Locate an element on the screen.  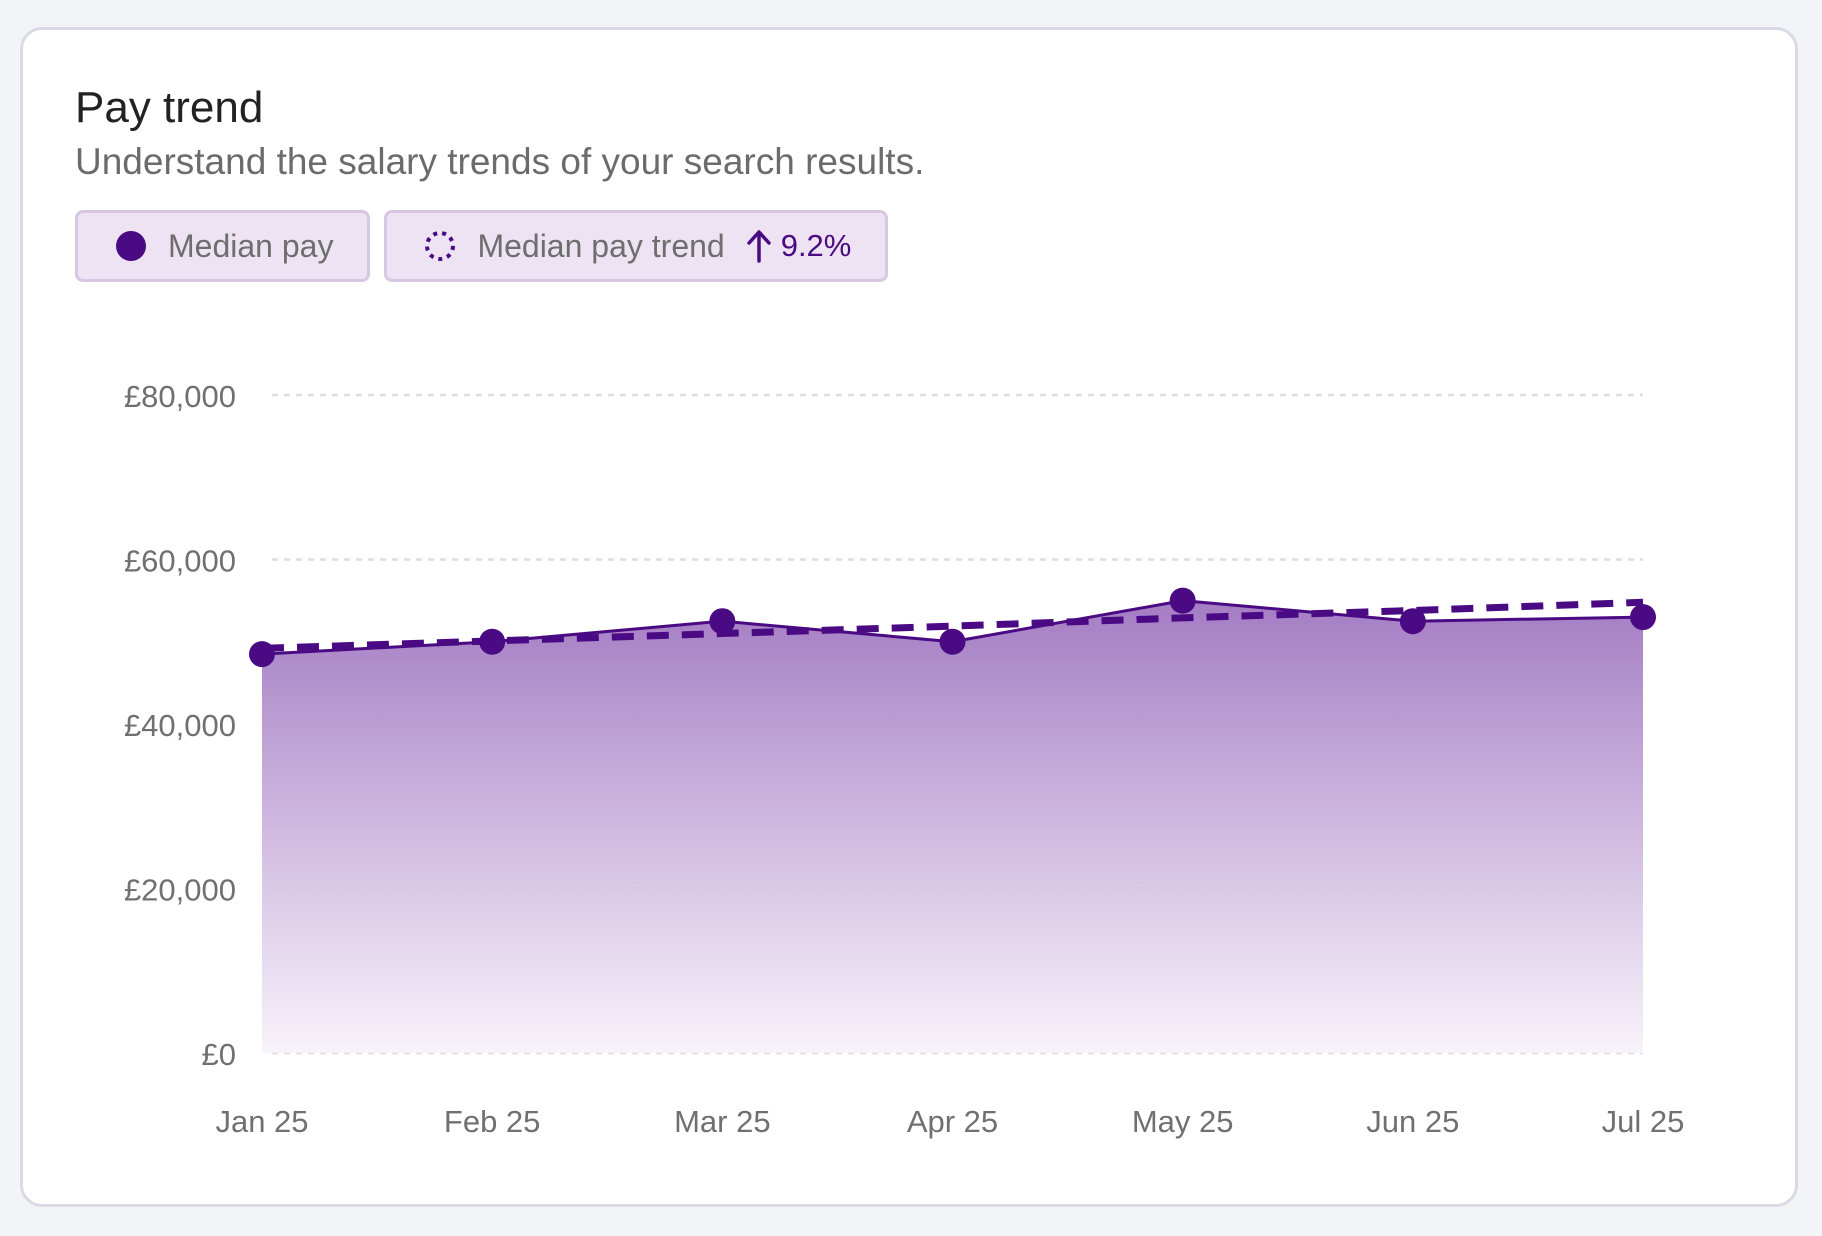
chart-legend: Median pay Median pay trend 9.2% is located at coordinates (482, 246).